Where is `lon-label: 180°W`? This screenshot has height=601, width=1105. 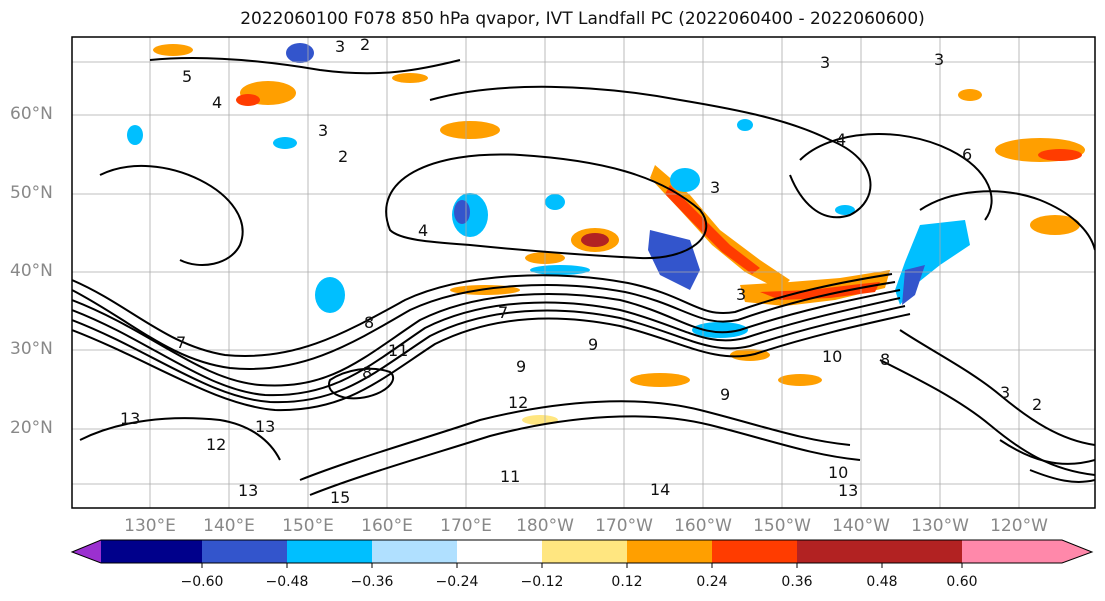
lon-label: 180°W is located at coordinates (545, 526).